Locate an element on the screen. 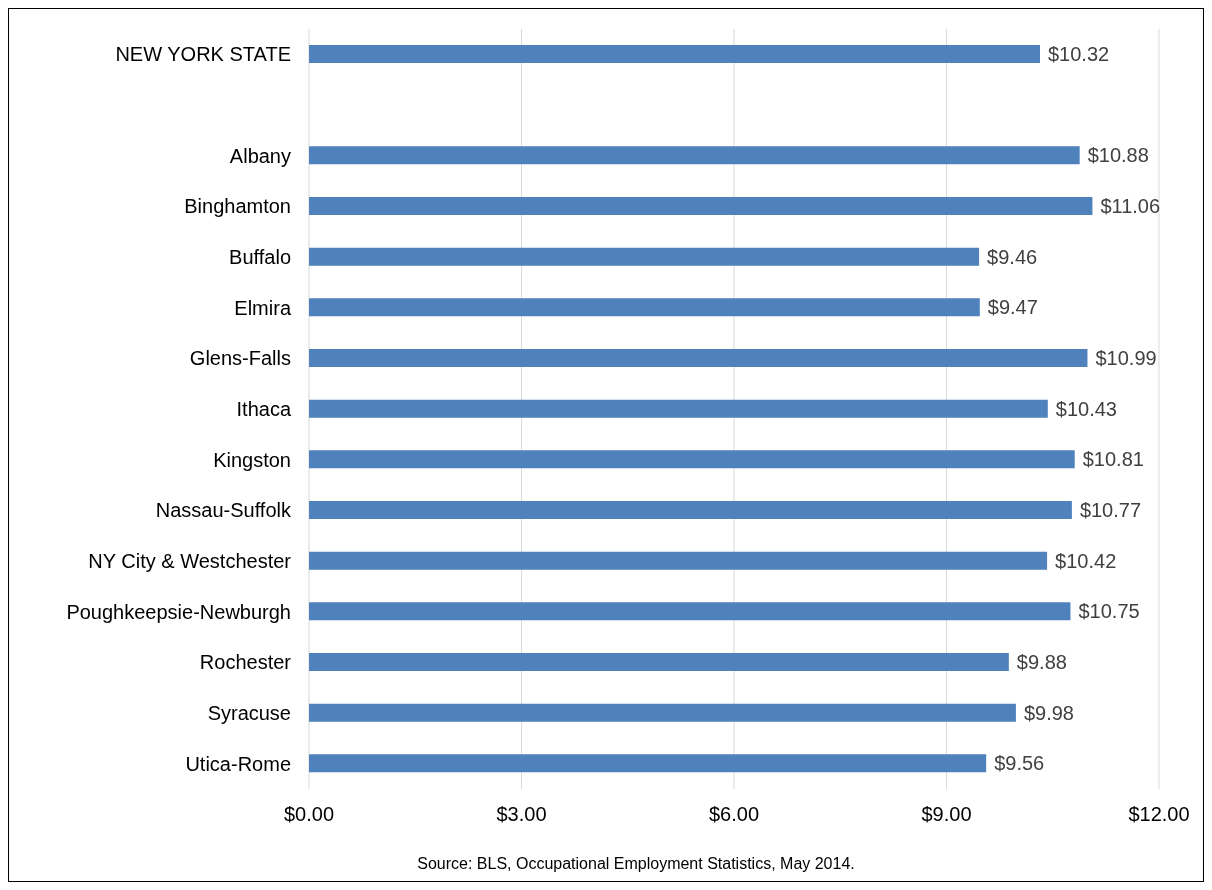  data-label: $10.43 is located at coordinates (1086, 408).